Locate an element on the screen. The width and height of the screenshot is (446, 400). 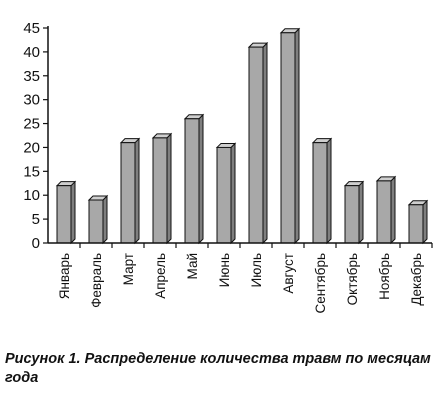
y-tick-label: 5 is located at coordinates (36, 219).